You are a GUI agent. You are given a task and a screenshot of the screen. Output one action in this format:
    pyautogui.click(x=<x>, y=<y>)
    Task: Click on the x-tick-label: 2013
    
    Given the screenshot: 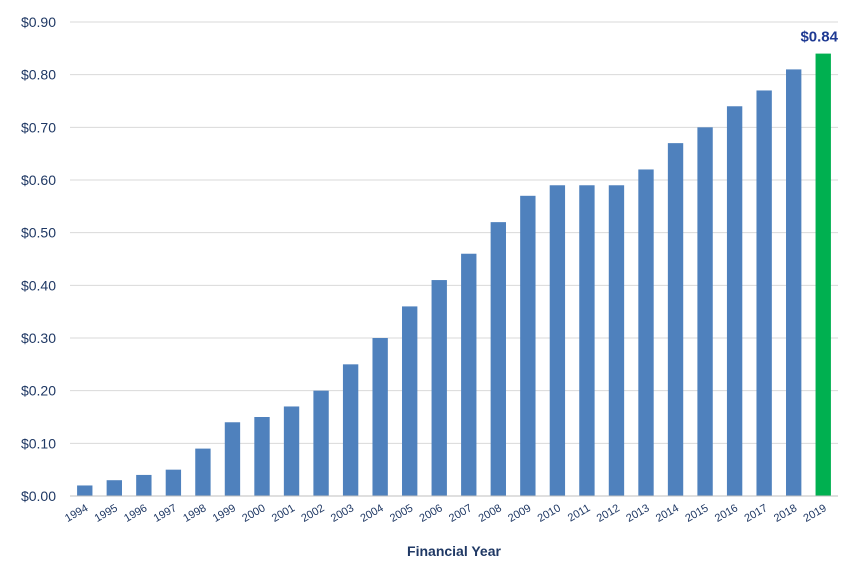 What is the action you would take?
    pyautogui.click(x=637, y=513)
    